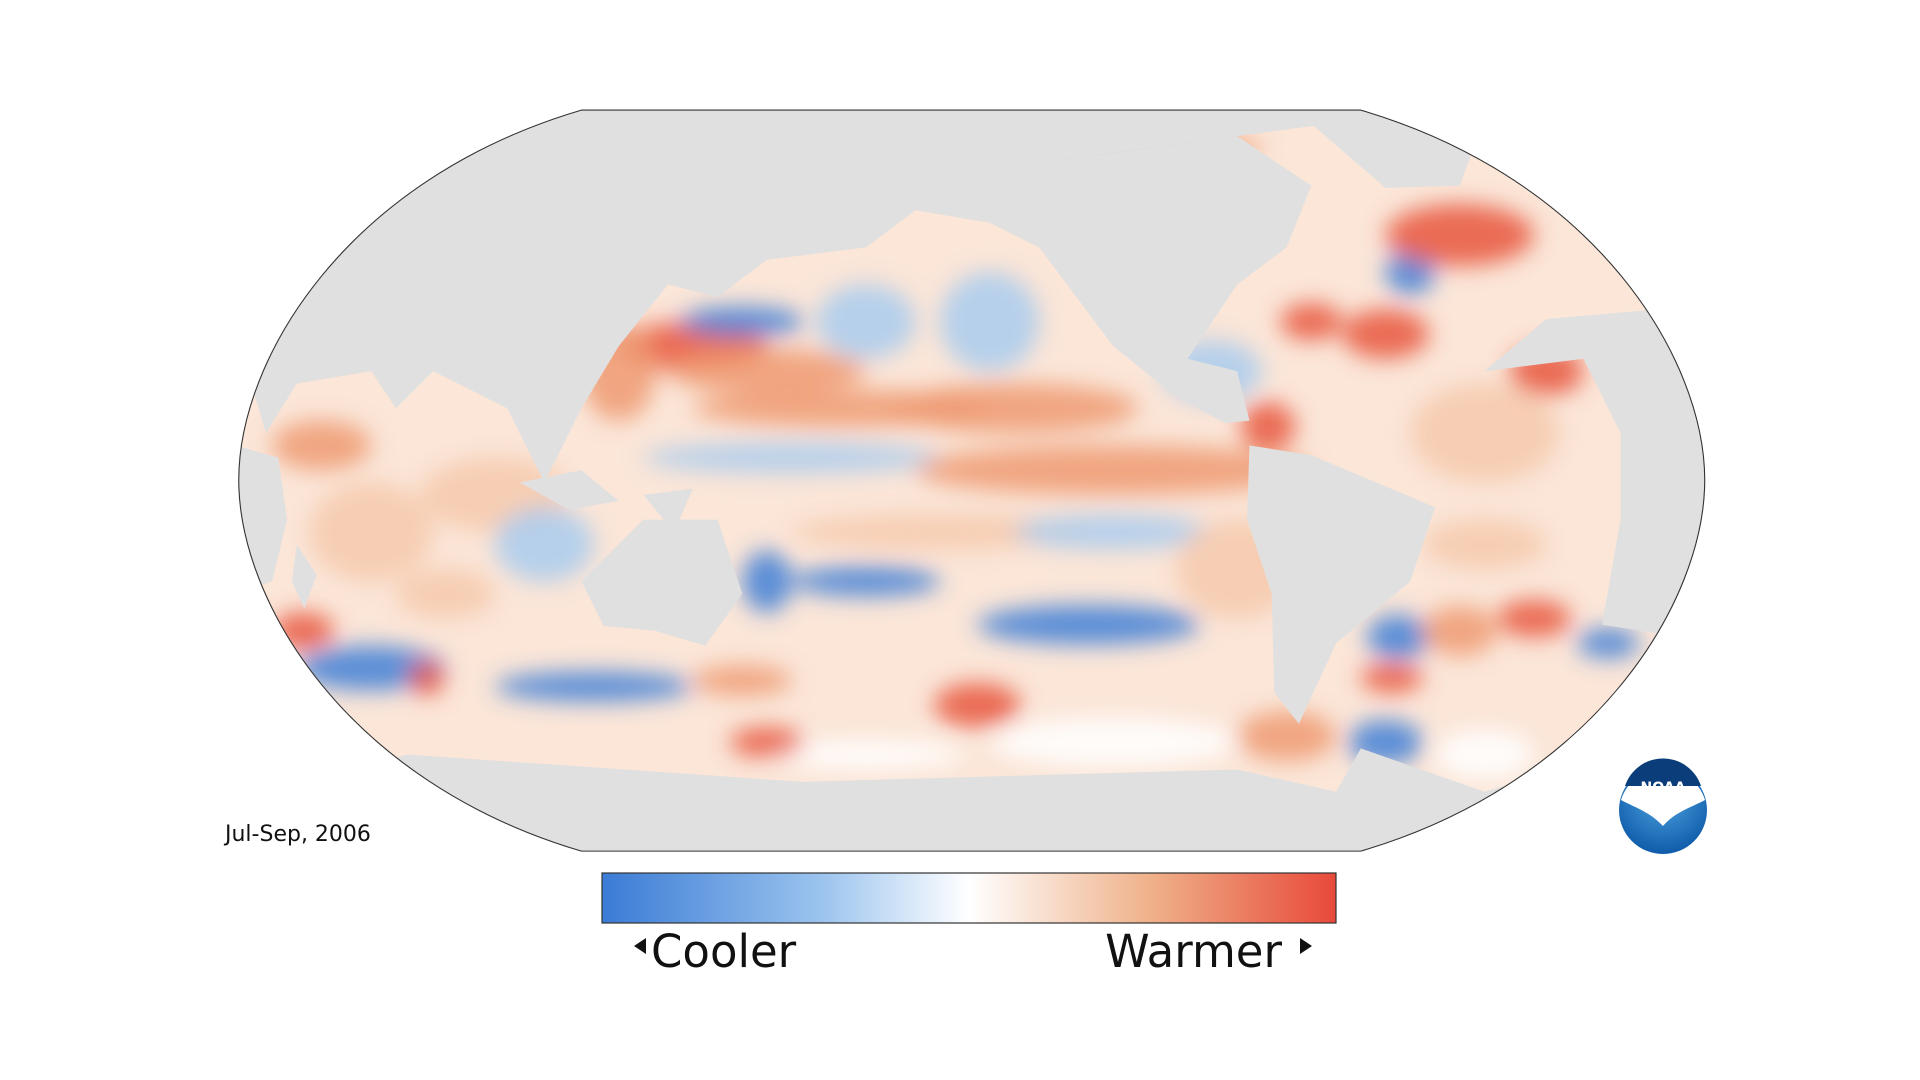 This screenshot has width=1920, height=1080. I want to click on logo-text: NOAA, so click(1663, 788).